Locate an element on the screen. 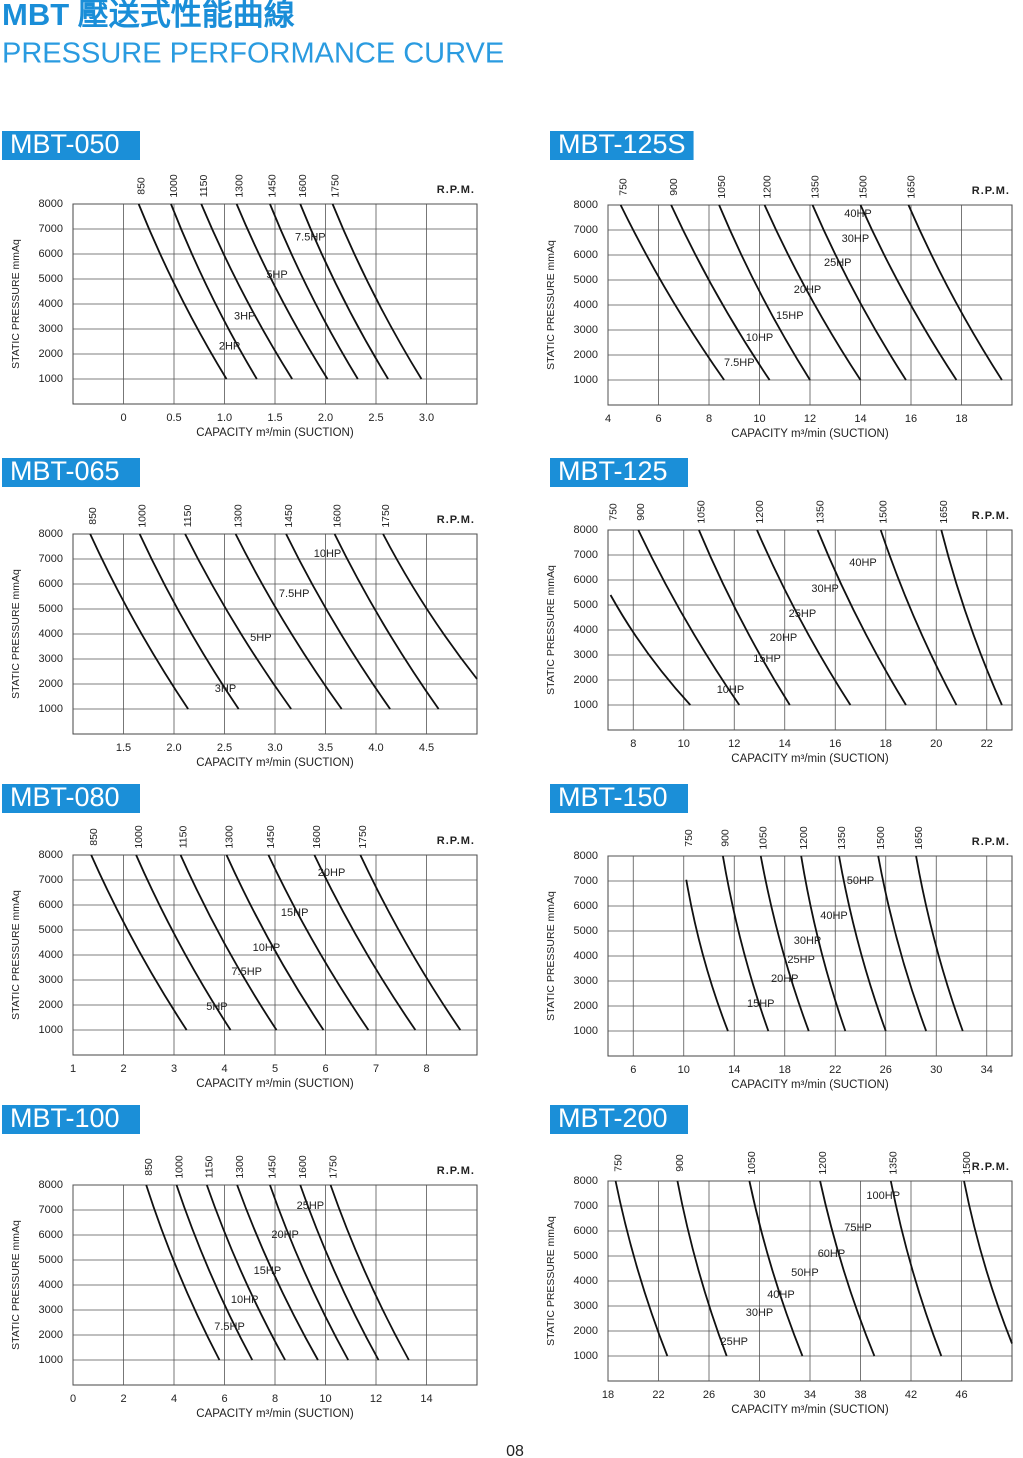 Image resolution: width=1023 pixels, height=1458 pixels. x-tick-label: 4.0 is located at coordinates (375, 748).